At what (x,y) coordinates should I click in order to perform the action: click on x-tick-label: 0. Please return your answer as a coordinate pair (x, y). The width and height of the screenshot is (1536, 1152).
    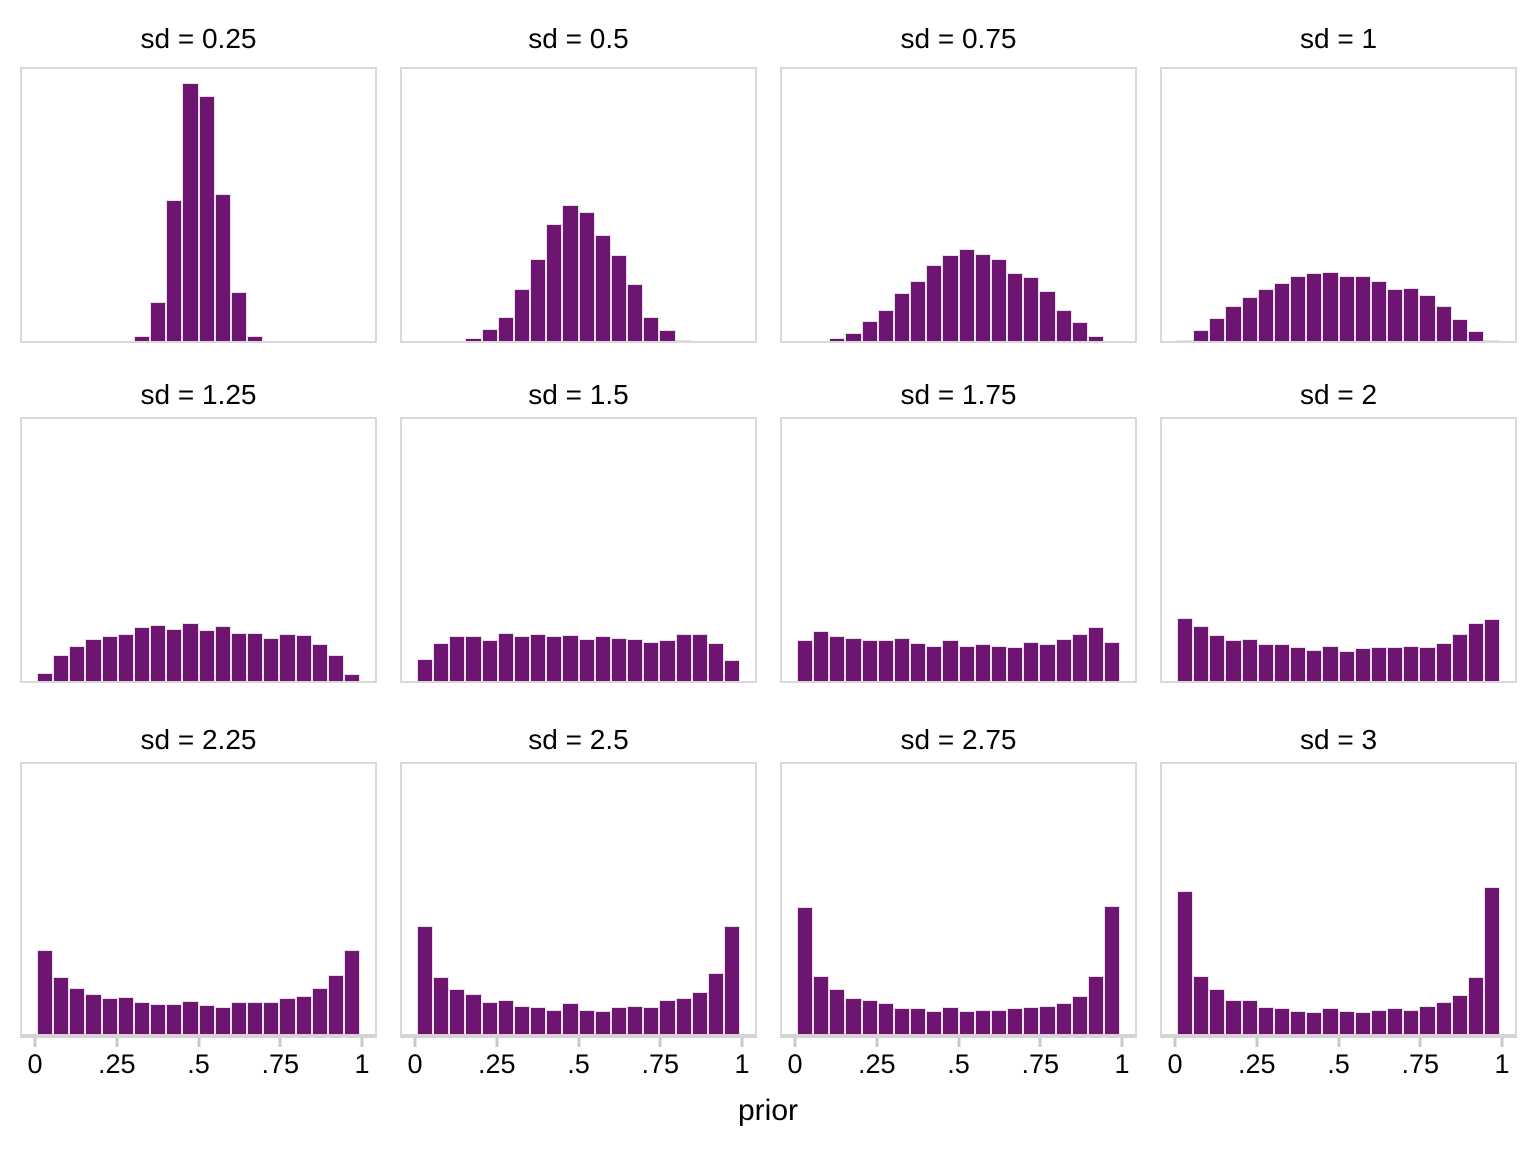
    Looking at the image, I should click on (1175, 1064).